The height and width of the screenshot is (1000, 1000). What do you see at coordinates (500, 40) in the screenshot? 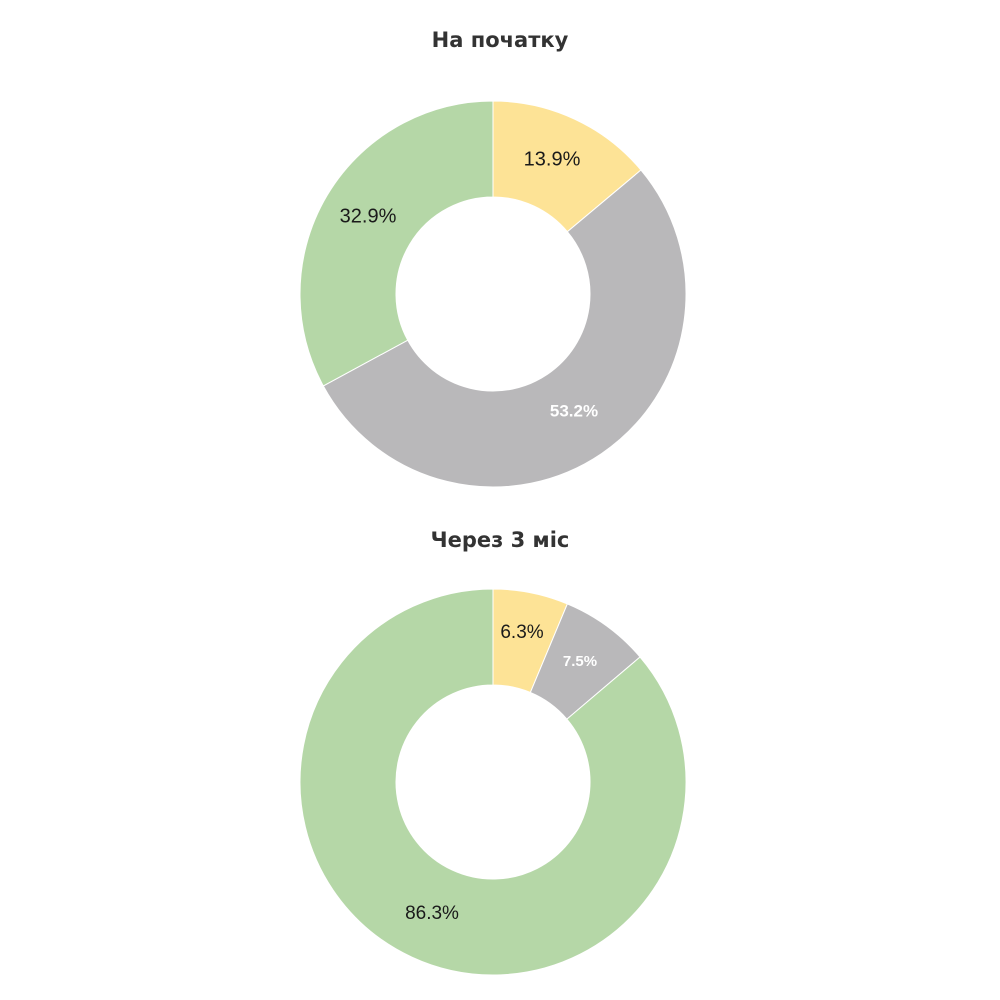
I see `chart-title: На початку` at bounding box center [500, 40].